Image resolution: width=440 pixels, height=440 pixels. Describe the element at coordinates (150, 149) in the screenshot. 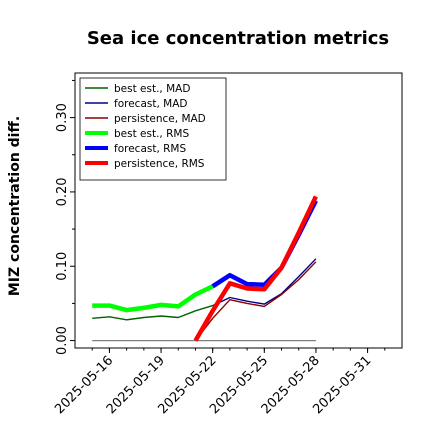

I see `legend-entry: forecast, RMS` at that location.